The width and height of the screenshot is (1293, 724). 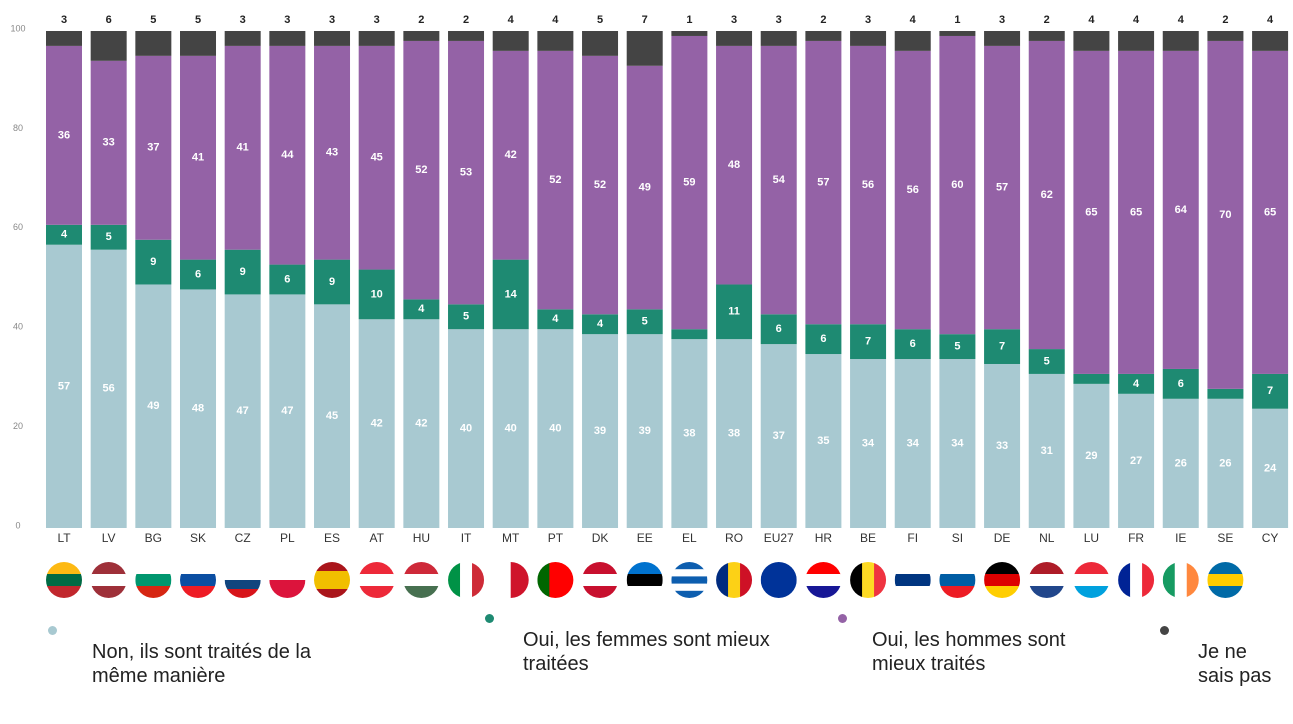 What do you see at coordinates (555, 429) in the screenshot?
I see `data-label: 40` at bounding box center [555, 429].